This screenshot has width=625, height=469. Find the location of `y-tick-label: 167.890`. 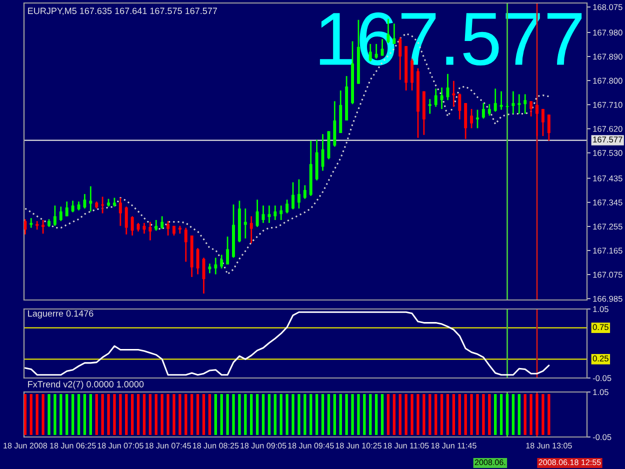

y-tick-label: 167.890 is located at coordinates (607, 57).